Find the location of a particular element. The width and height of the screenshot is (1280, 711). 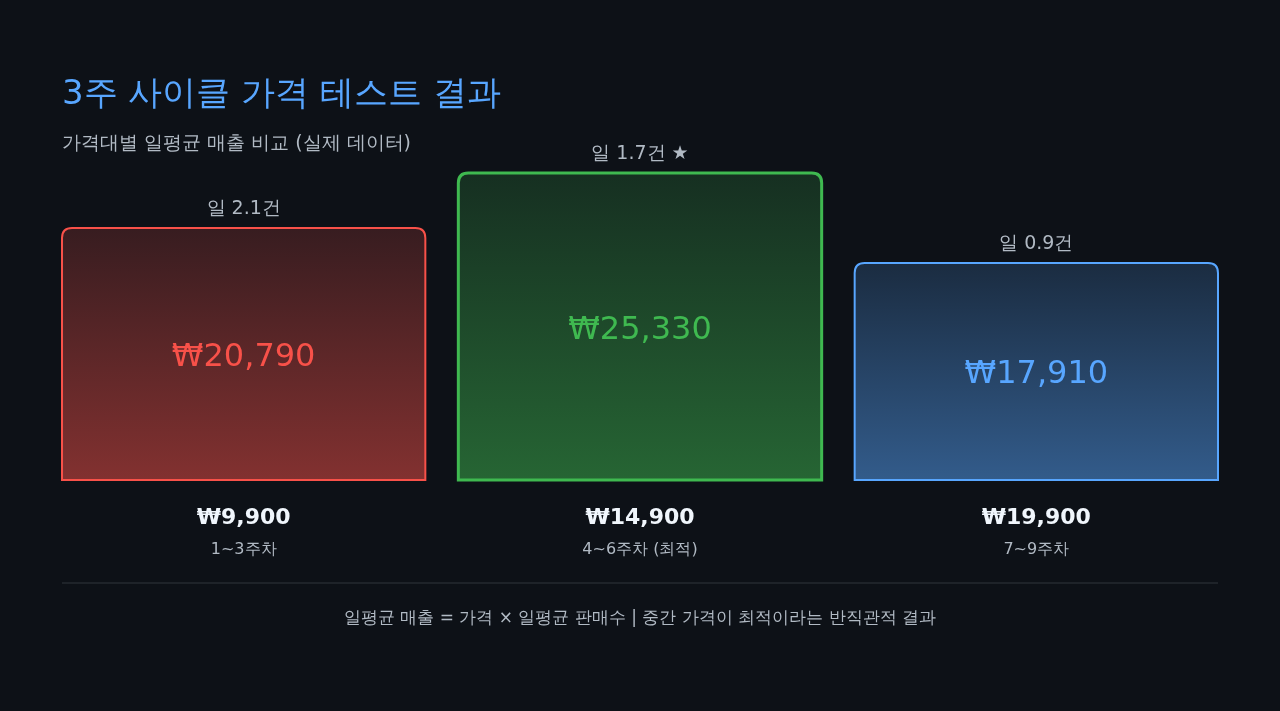

x-tick-label: ₩9,900 1~3주차 is located at coordinates (243, 531).